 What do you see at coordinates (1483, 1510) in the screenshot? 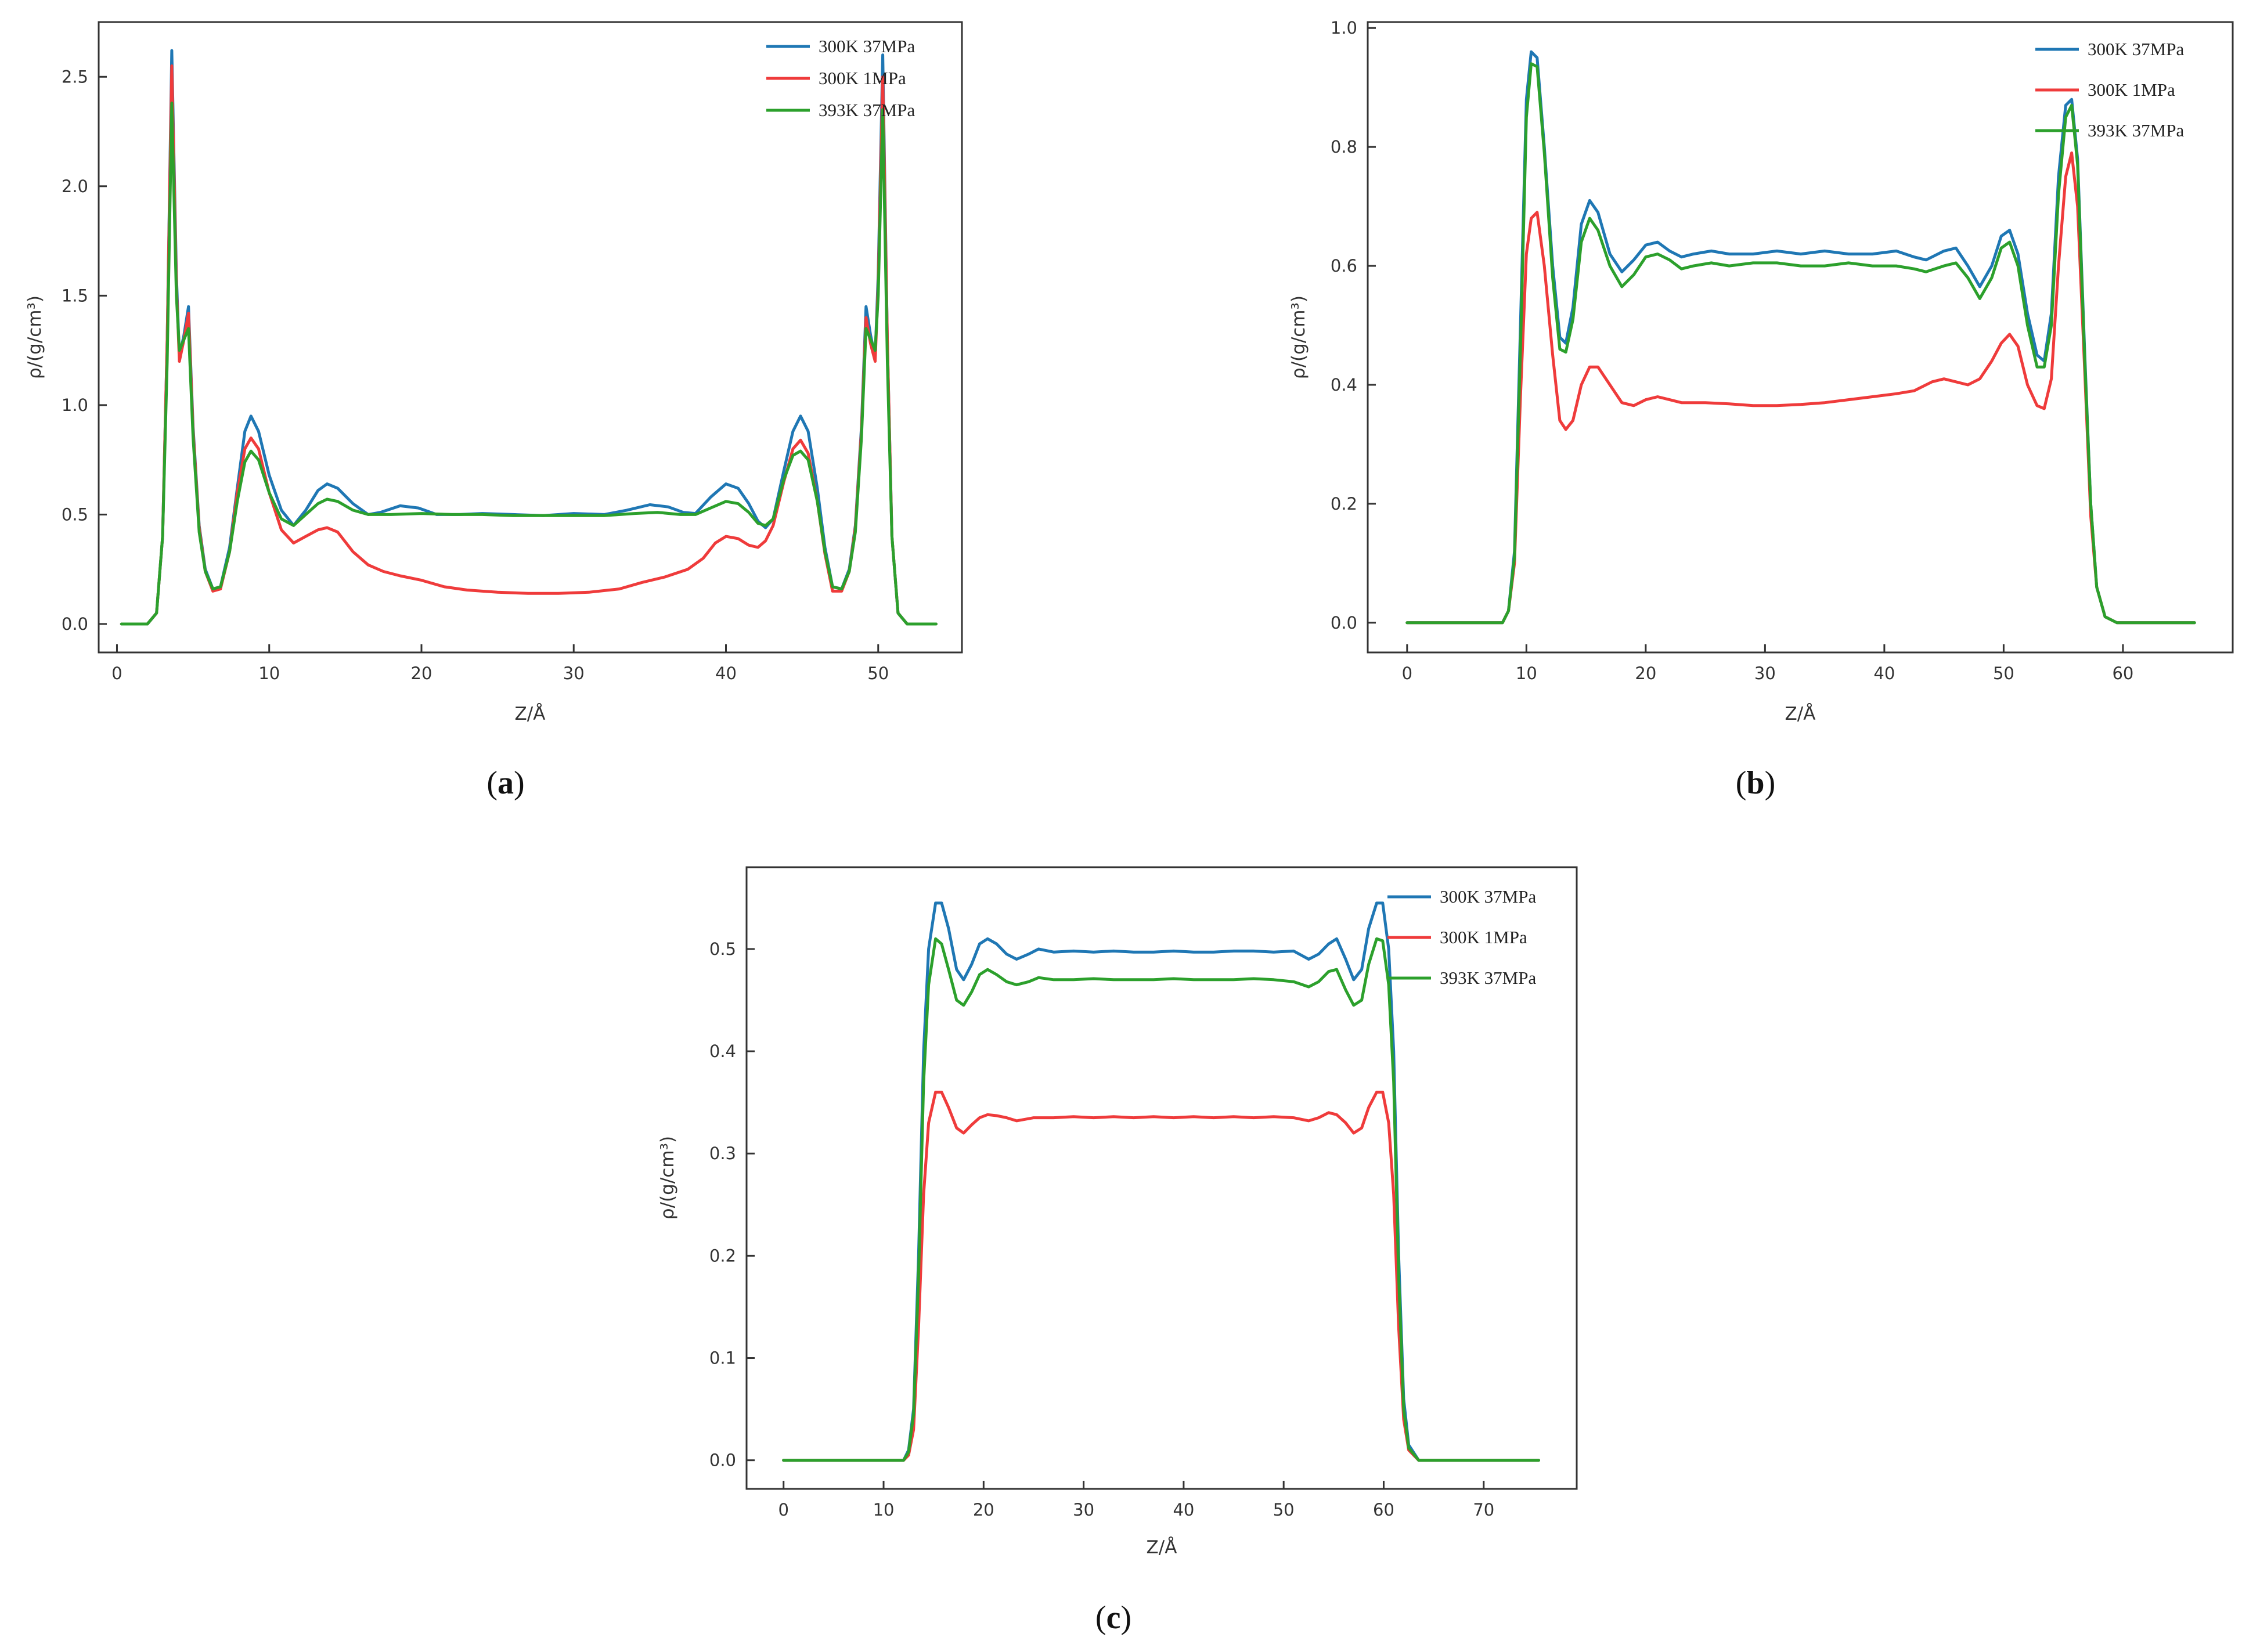
I see `chart-c-xtick-label: 70` at bounding box center [1483, 1510].